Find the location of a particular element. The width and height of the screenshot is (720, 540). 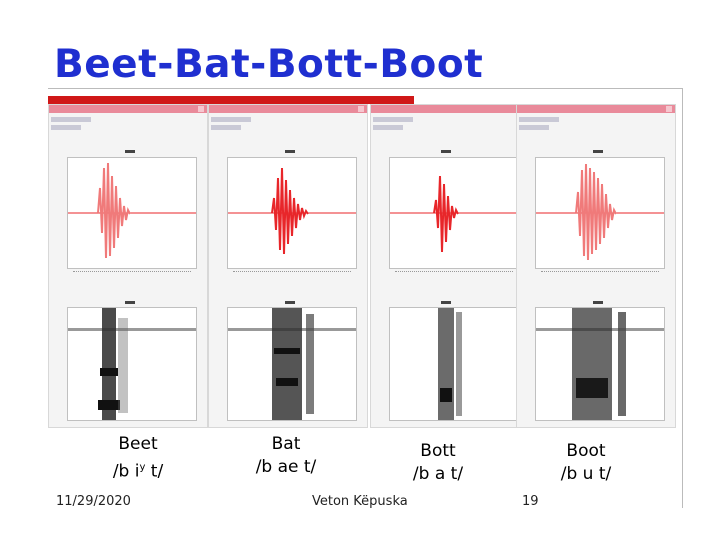

caption-word: Bott is located at coordinates (438, 451).